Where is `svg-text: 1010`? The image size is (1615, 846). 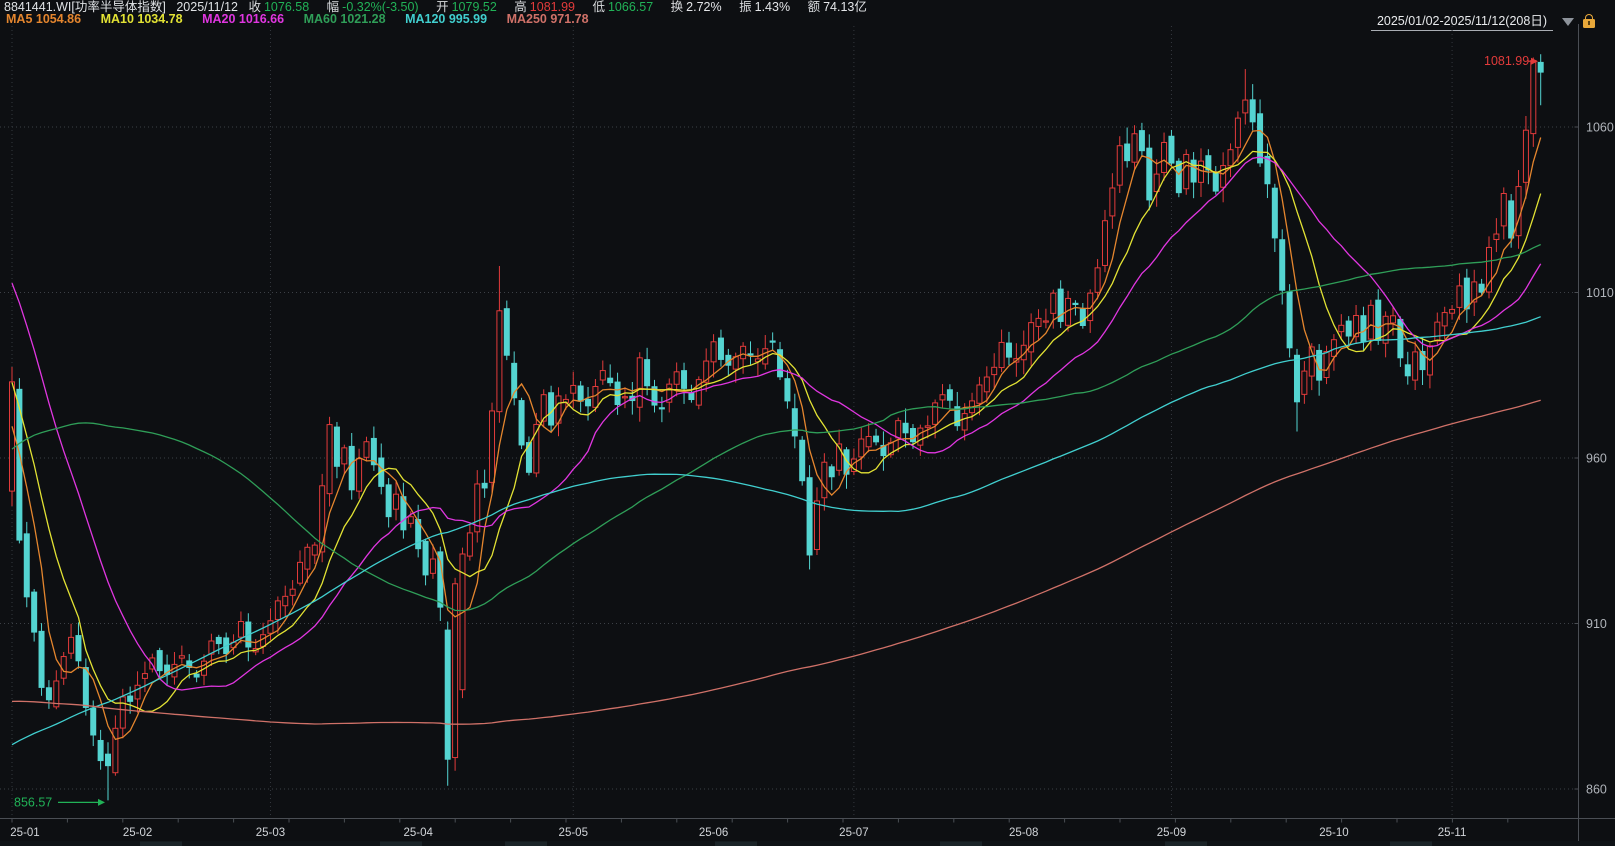 svg-text: 1010 is located at coordinates (1600, 293).